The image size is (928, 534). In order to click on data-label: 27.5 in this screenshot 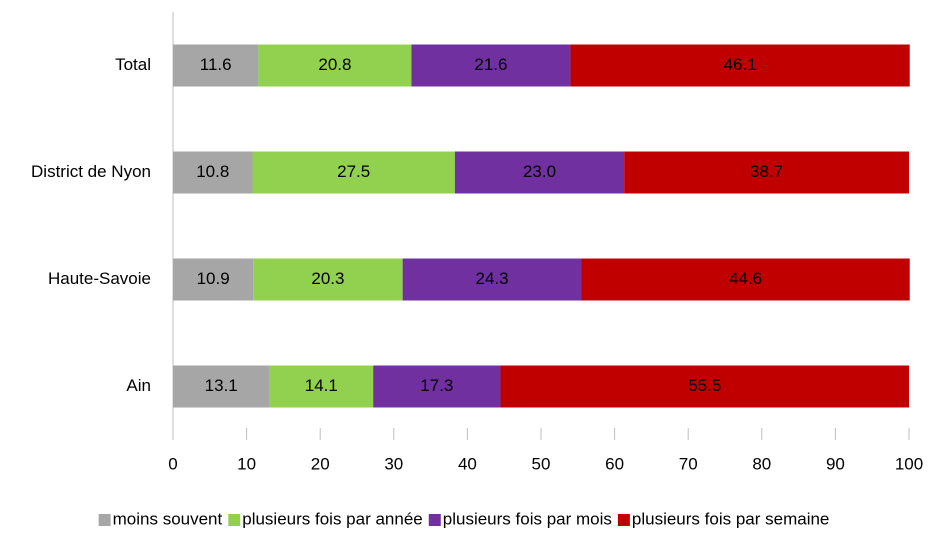, I will do `click(353, 171)`.